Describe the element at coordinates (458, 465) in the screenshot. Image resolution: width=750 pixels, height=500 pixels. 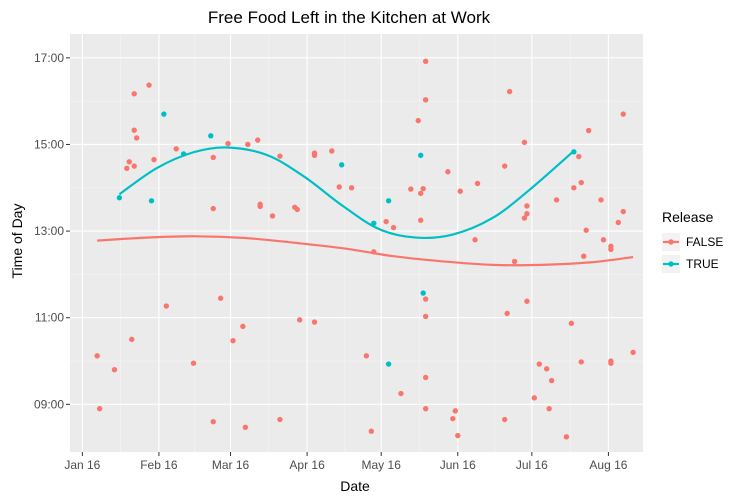
I see `x-tick-label: Jun 16` at that location.